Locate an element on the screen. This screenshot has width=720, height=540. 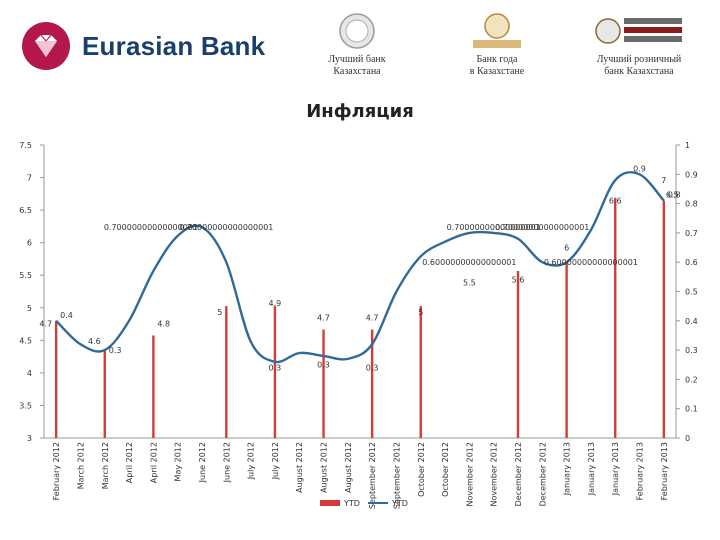
y-right-tick-label: 0.6 is located at coordinates (691, 262).